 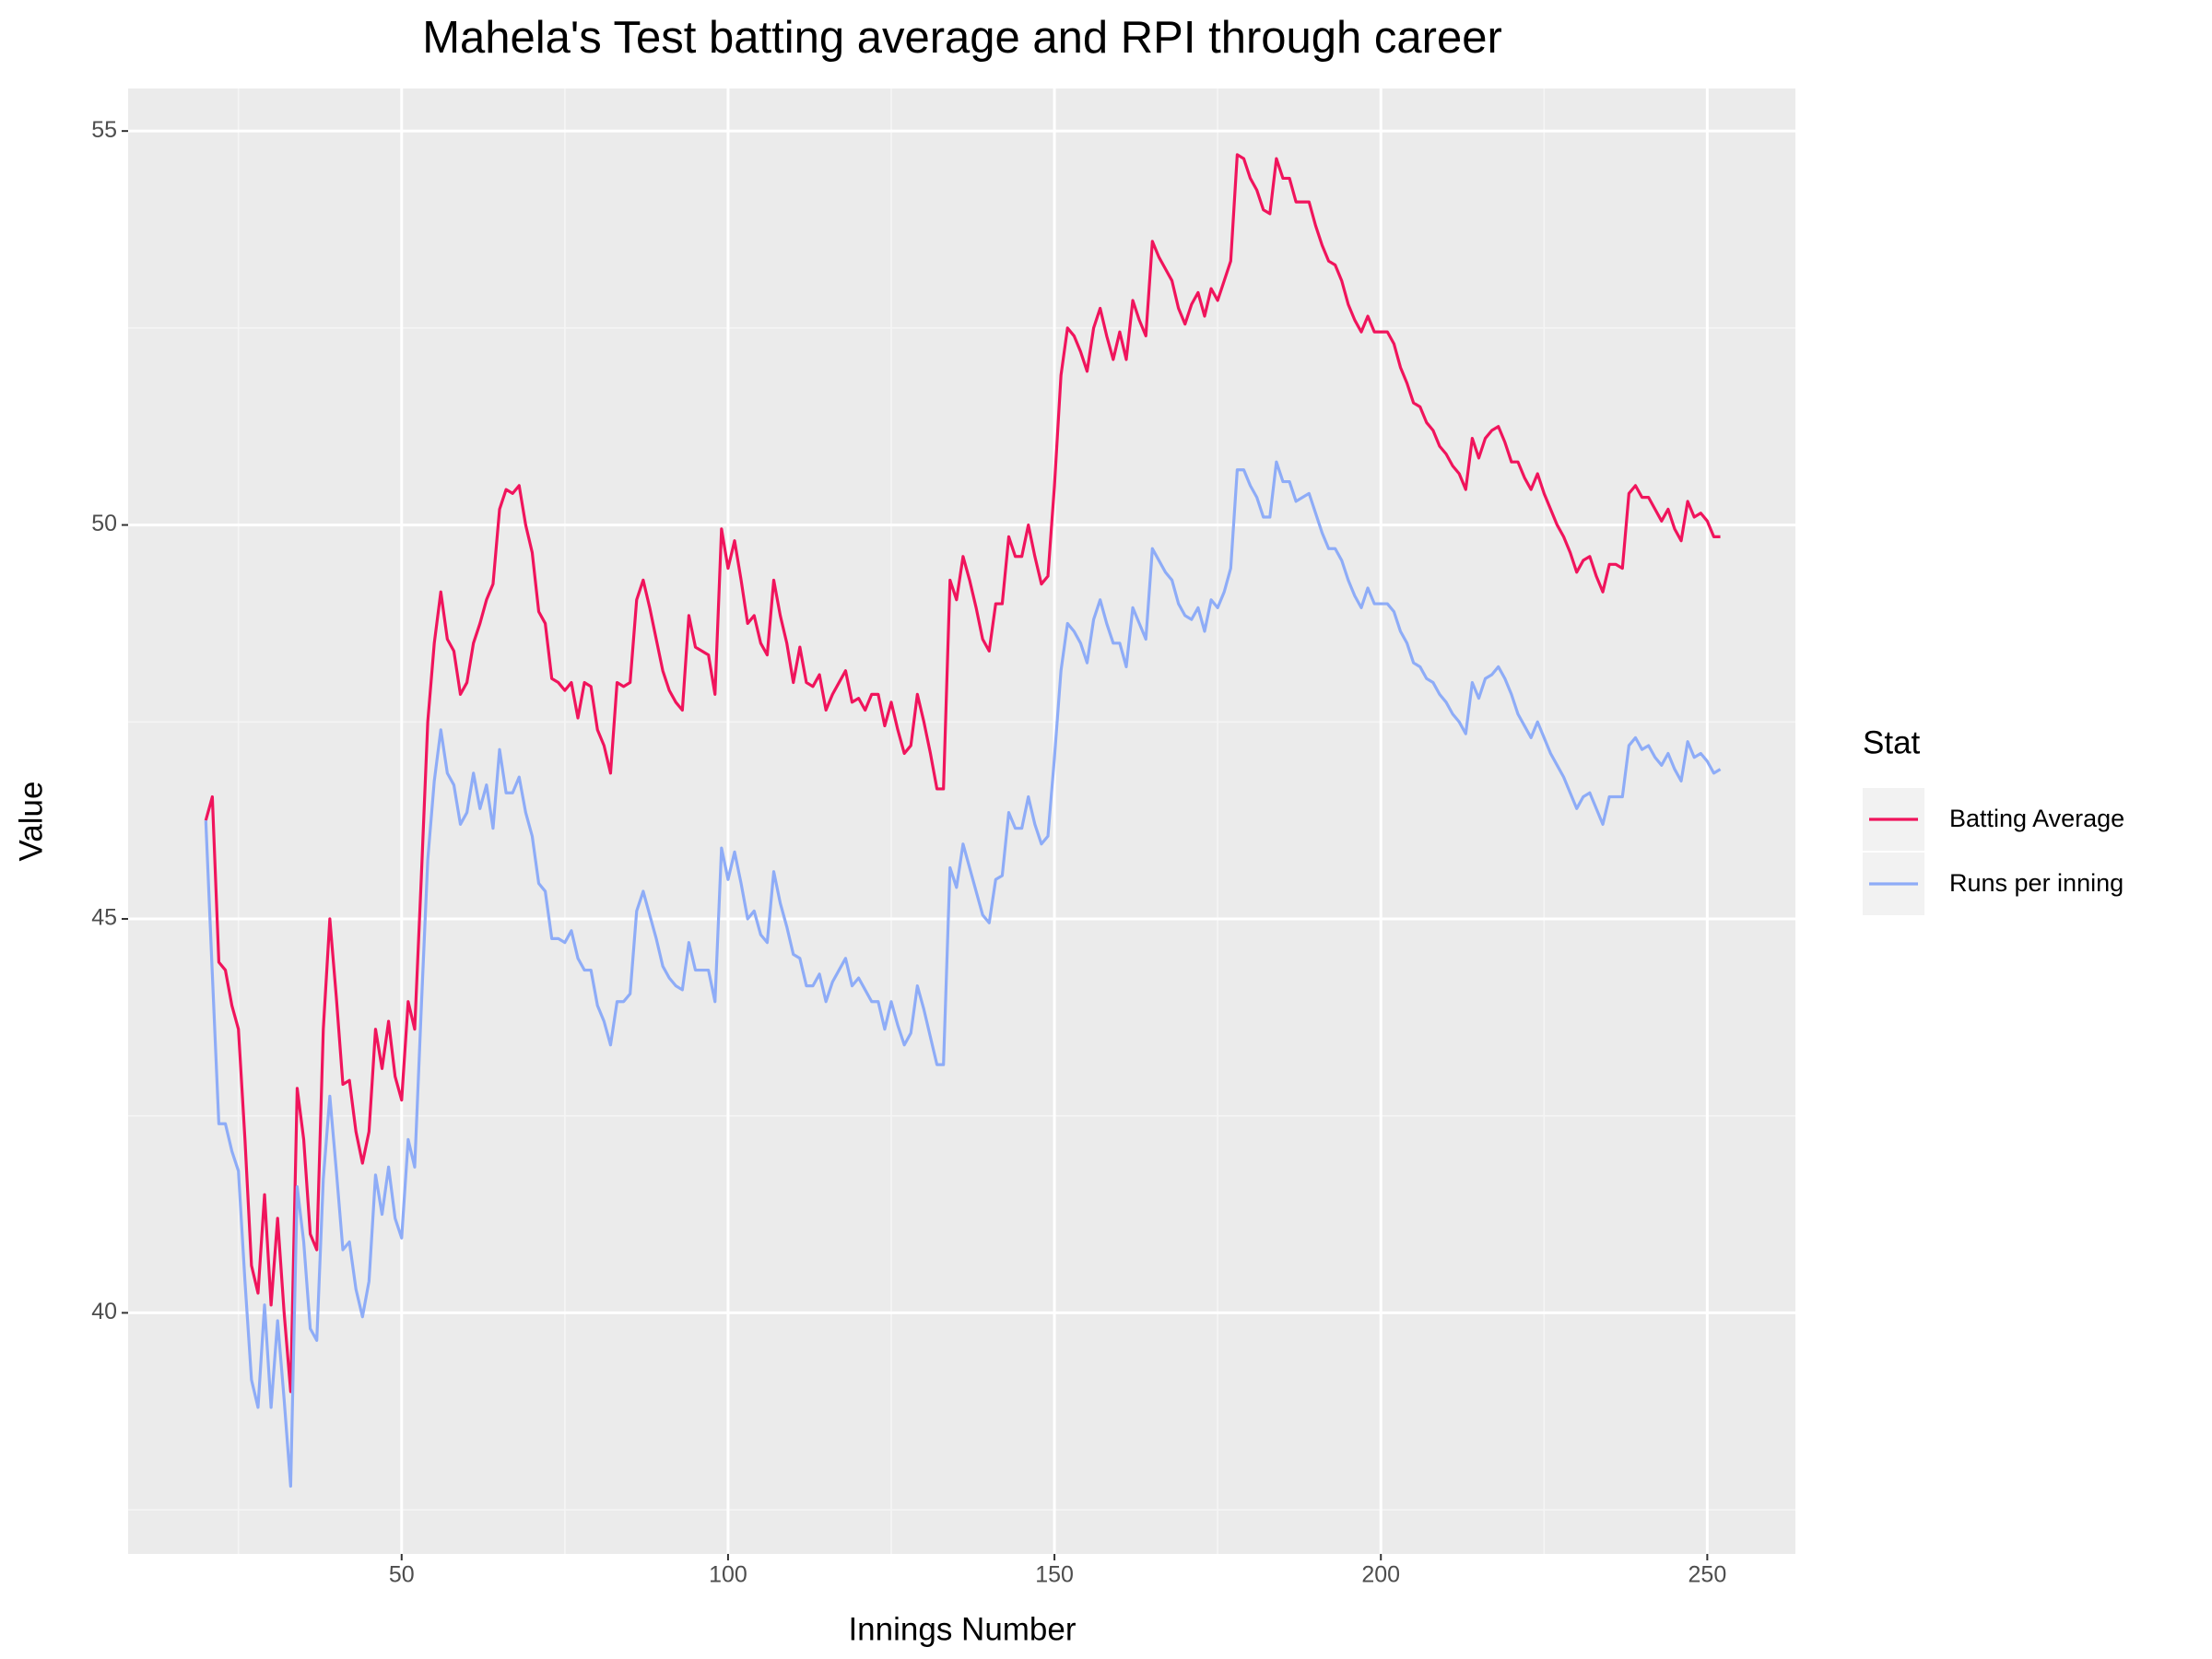 What do you see at coordinates (402, 1575) in the screenshot?
I see `x-tick-label: 50` at bounding box center [402, 1575].